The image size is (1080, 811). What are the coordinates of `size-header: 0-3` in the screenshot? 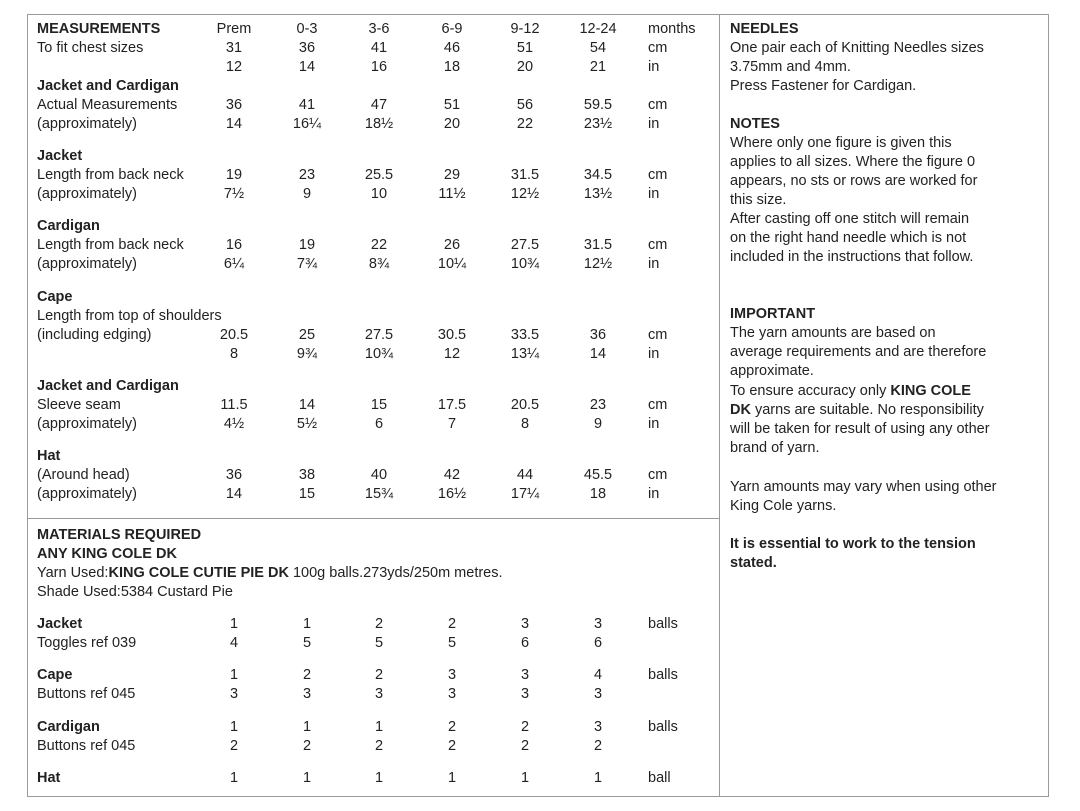 It's located at (307, 29).